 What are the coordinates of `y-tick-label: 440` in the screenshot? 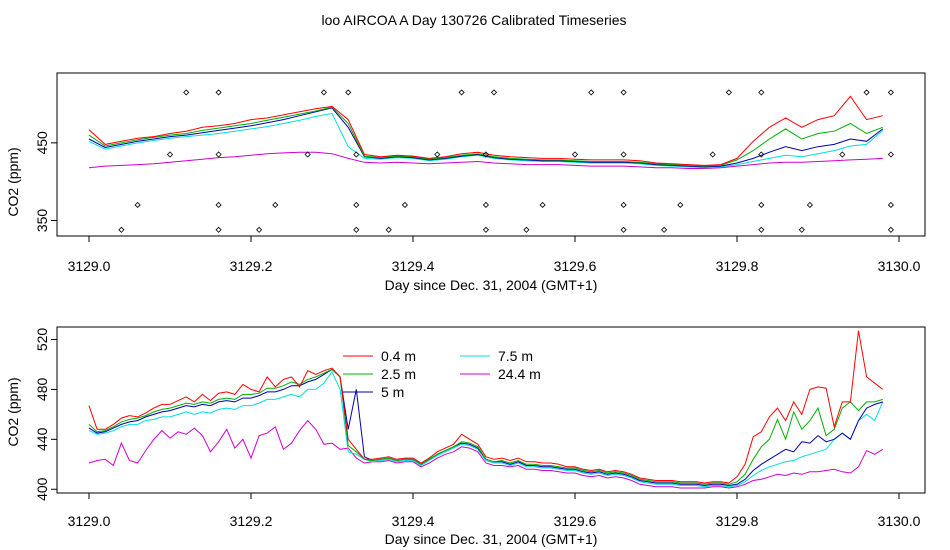 It's located at (42, 439).